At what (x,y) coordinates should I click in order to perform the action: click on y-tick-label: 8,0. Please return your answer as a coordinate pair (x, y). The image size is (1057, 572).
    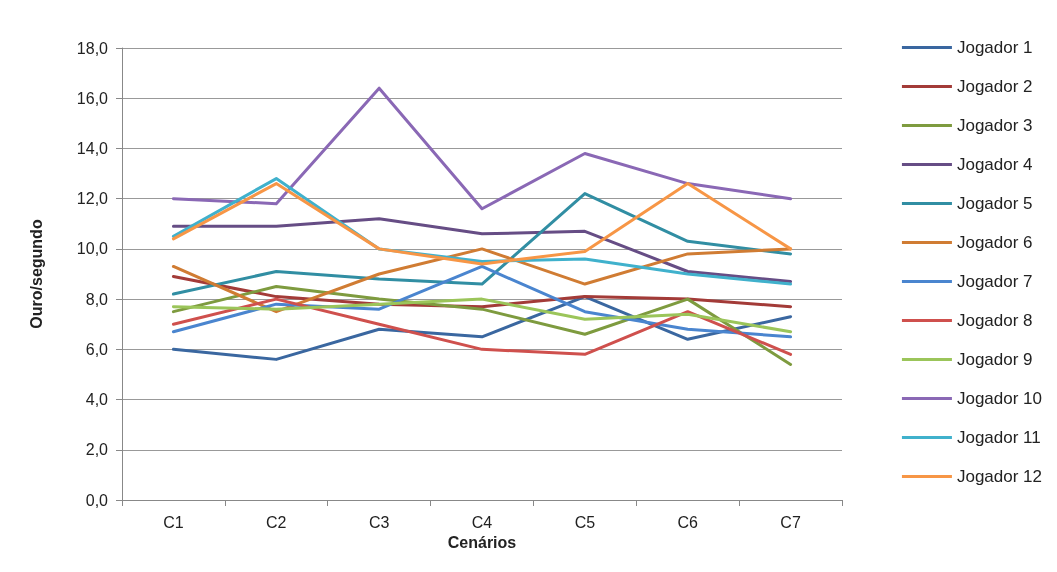
    Looking at the image, I should click on (97, 299).